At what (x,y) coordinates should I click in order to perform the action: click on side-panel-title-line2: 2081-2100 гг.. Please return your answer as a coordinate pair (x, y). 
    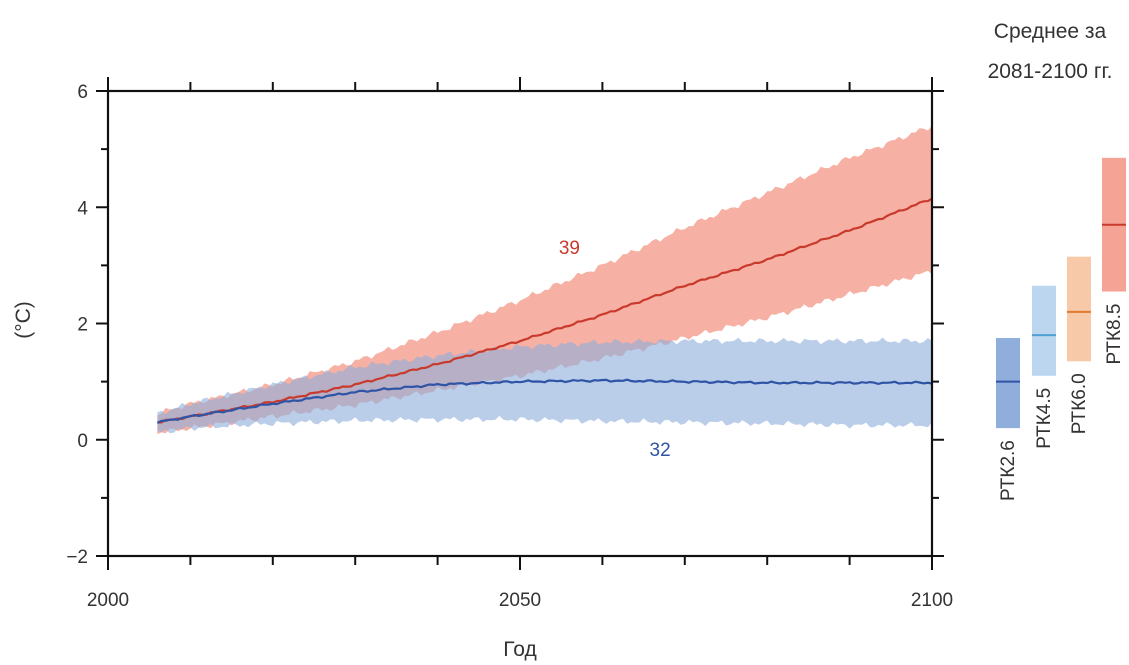
    Looking at the image, I should click on (1050, 71).